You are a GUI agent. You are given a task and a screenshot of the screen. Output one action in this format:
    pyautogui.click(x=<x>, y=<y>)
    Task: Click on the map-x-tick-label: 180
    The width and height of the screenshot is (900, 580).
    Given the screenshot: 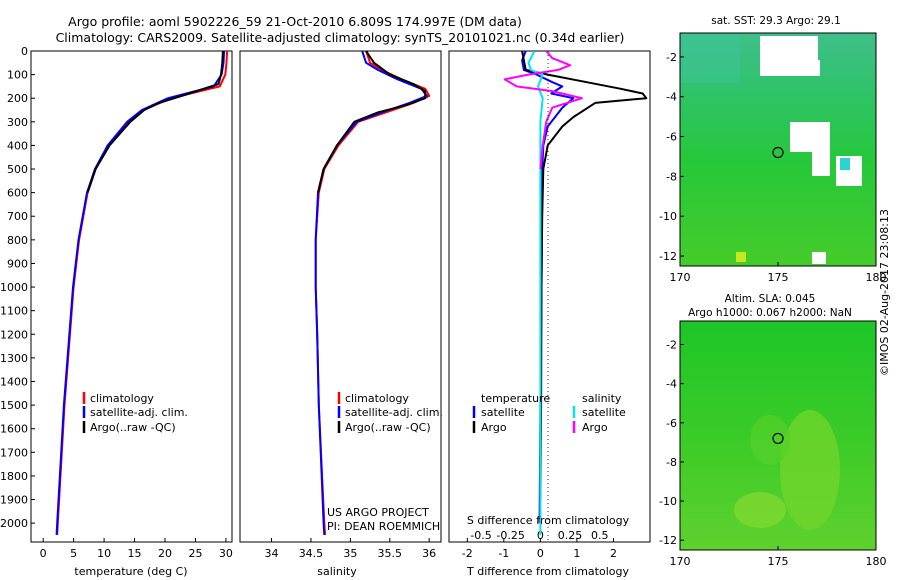 What is the action you would take?
    pyautogui.click(x=876, y=277)
    